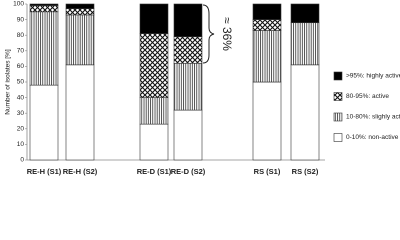 Image resolution: width=400 pixels, height=240 pixels. I want to click on annotation: ≈ 36%, so click(227, 34).